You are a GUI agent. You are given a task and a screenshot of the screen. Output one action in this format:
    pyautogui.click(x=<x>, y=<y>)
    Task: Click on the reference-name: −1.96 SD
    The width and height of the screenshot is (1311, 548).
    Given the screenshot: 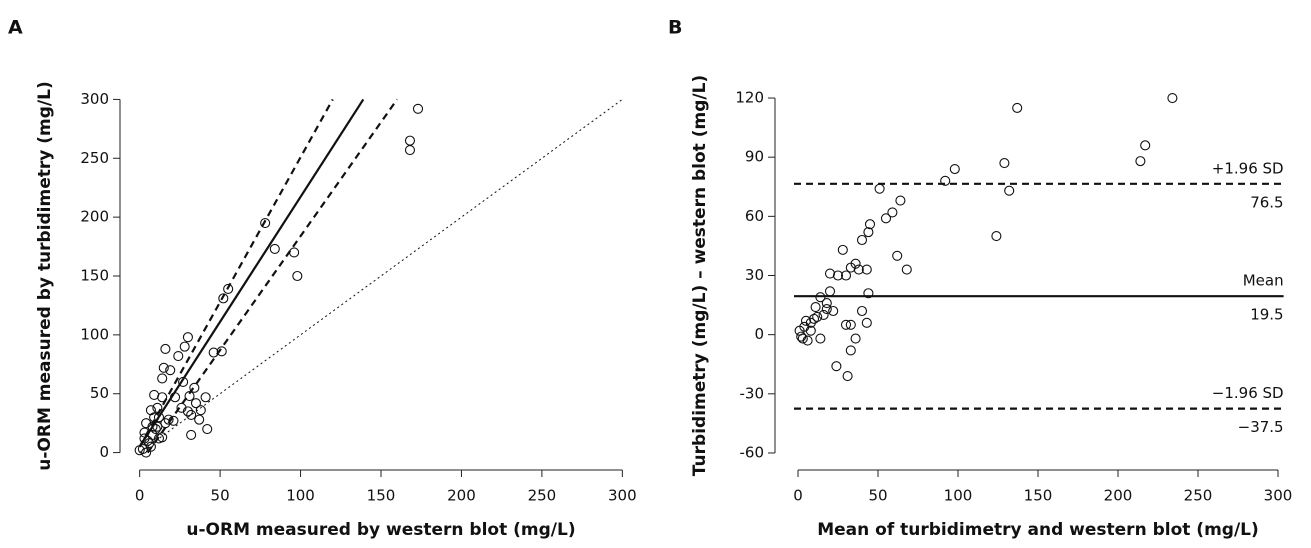 What is the action you would take?
    pyautogui.click(x=1248, y=393)
    